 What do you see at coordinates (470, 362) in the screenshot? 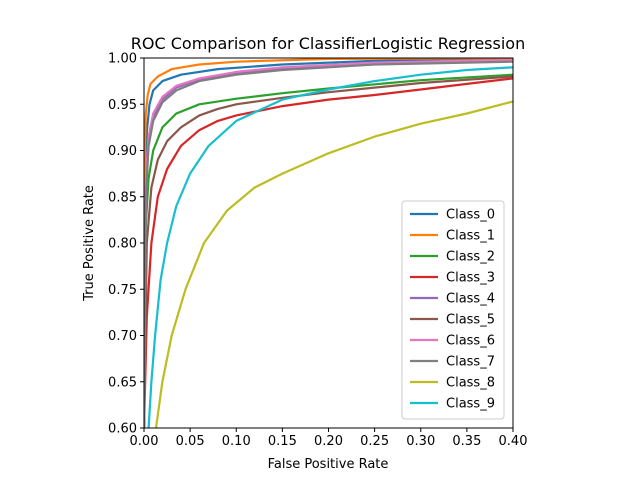
I see `legend-label: Class_7` at bounding box center [470, 362].